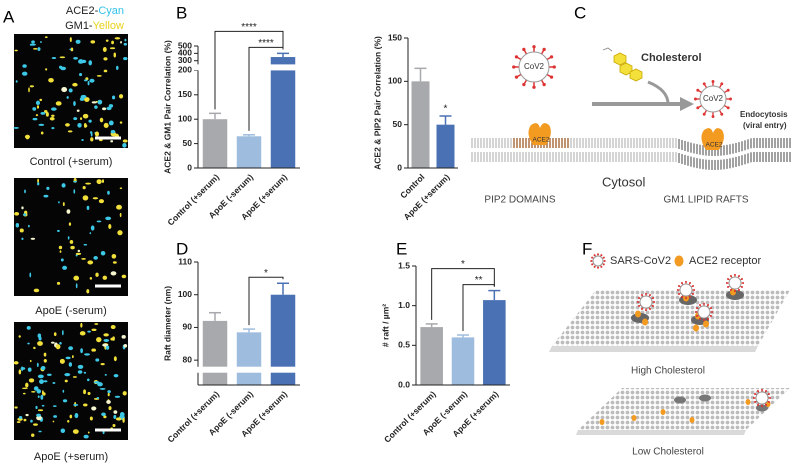 This screenshot has height=465, width=796. What do you see at coordinates (685, 349) in the screenshot?
I see `raft-decoration` at bounding box center [685, 349].